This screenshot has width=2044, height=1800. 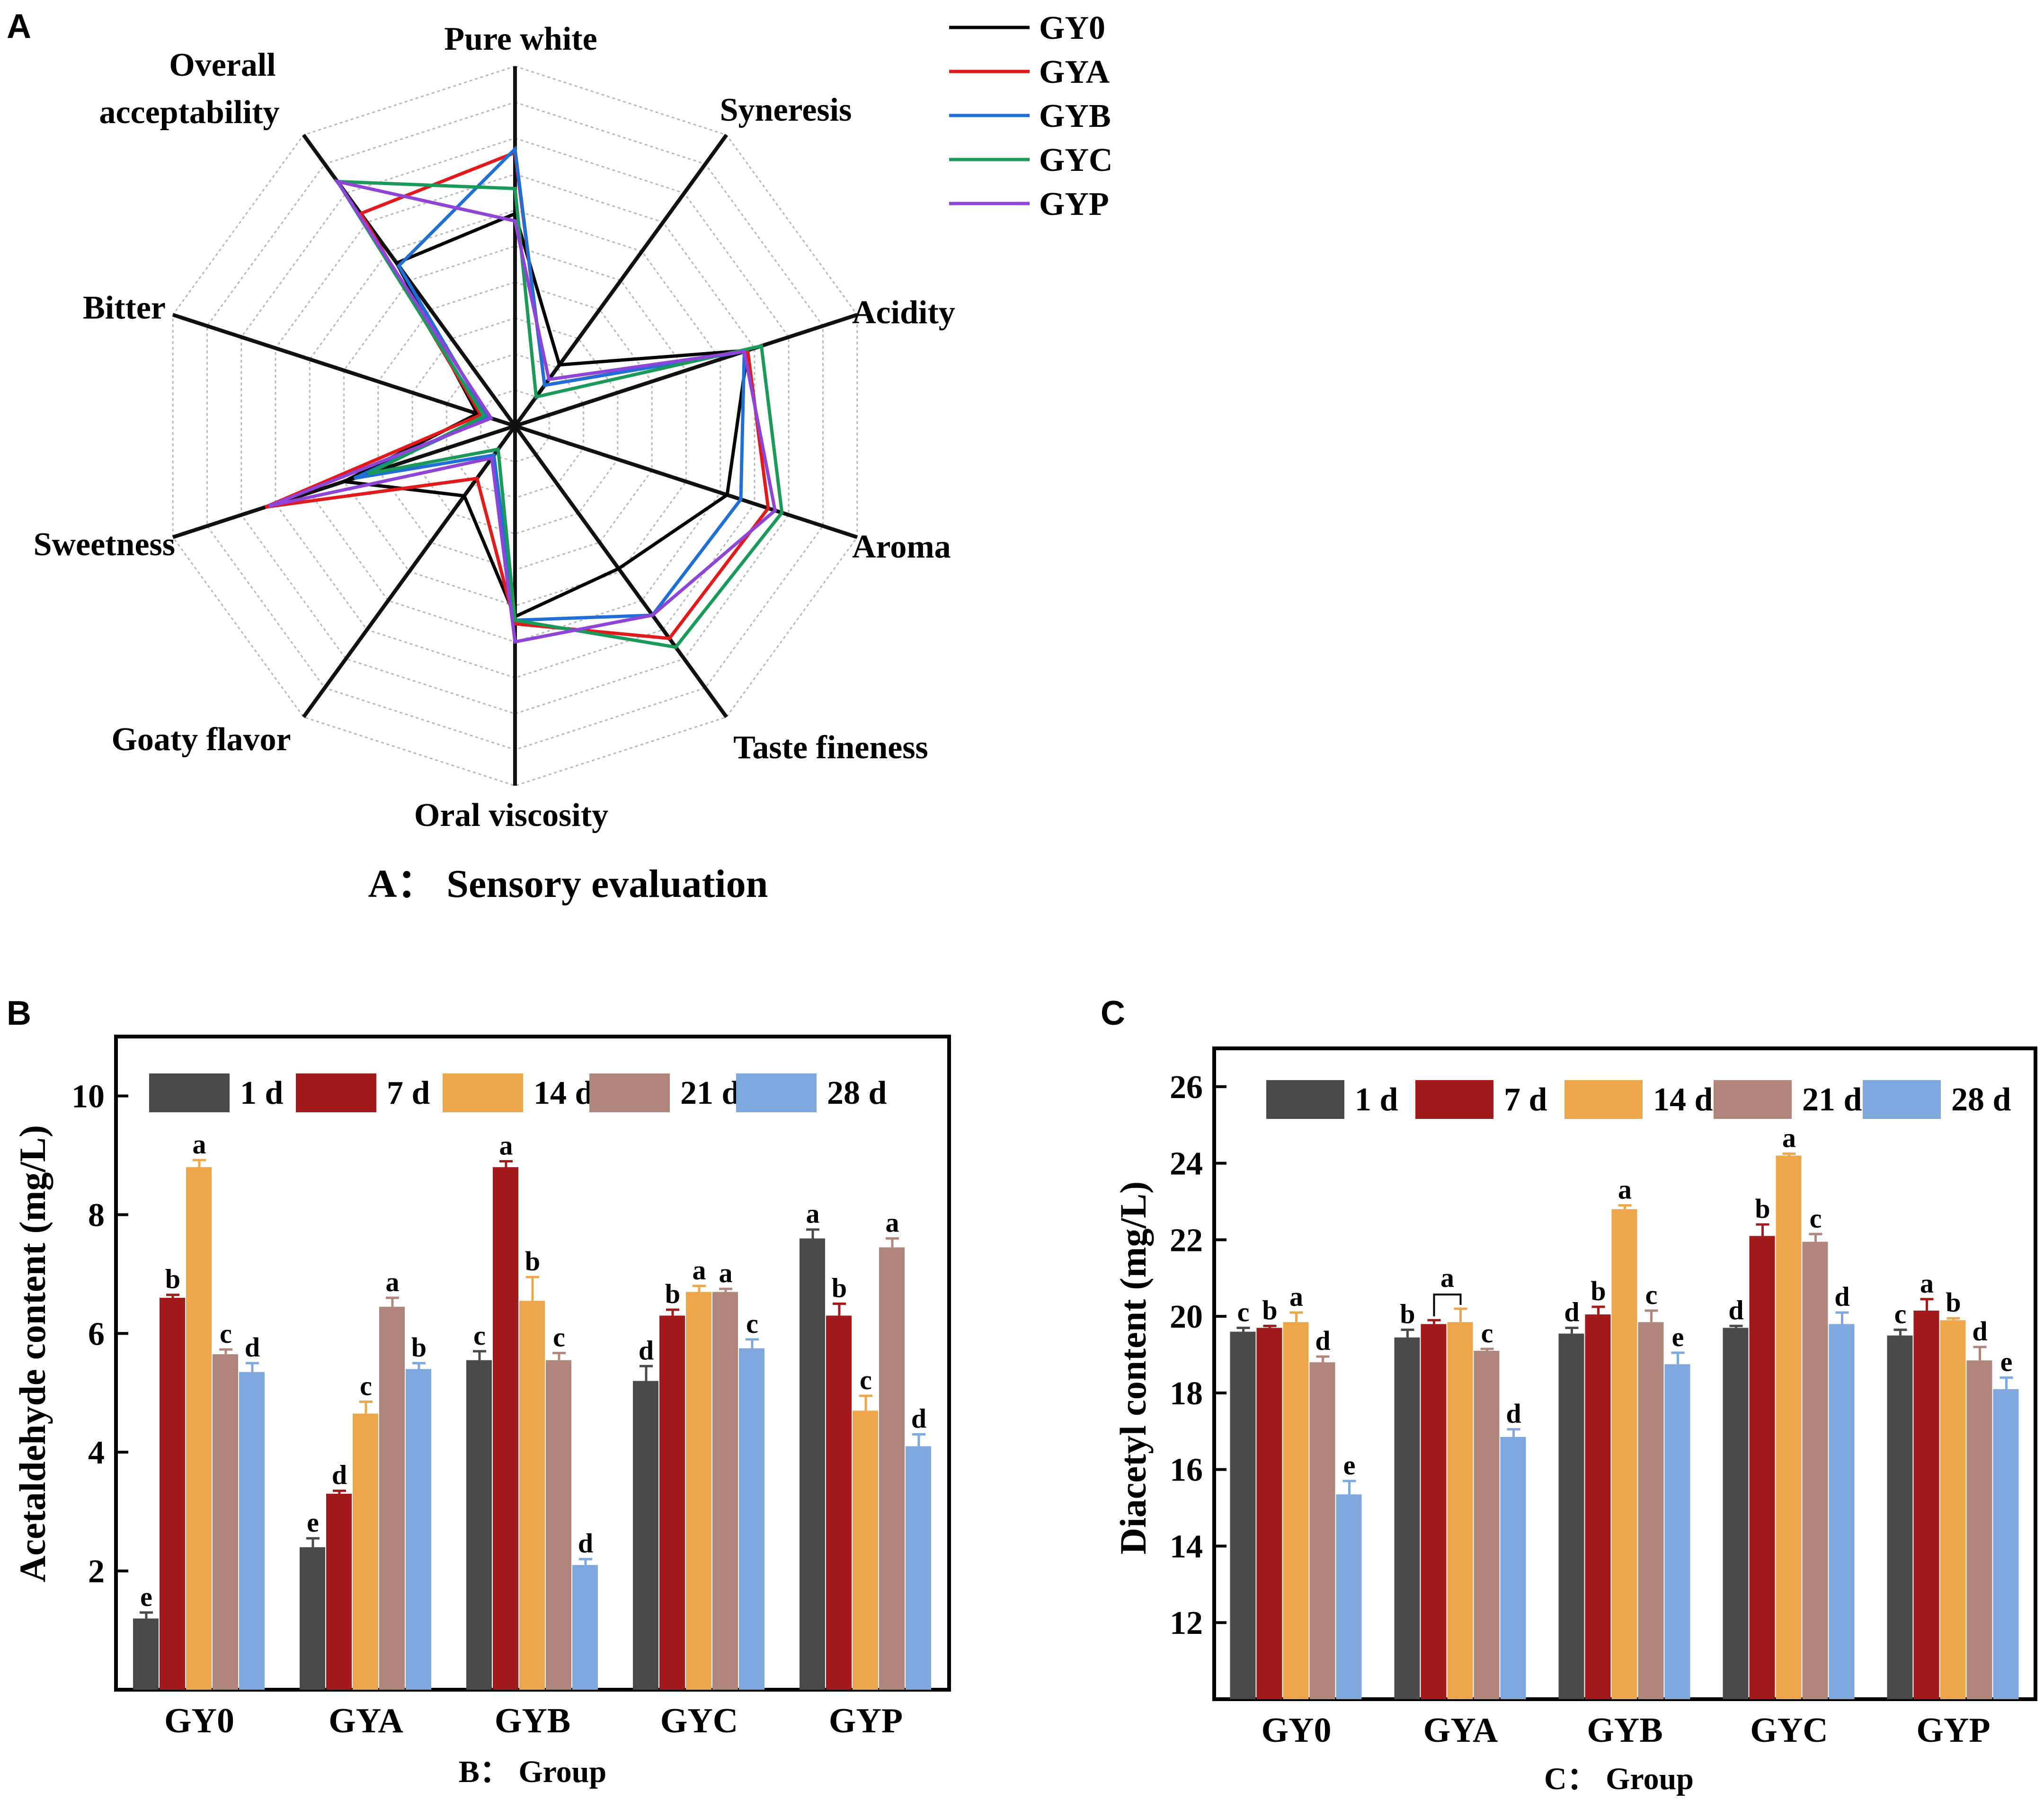 I want to click on diacetyl-y-tick-label: 26, so click(x=1186, y=1087).